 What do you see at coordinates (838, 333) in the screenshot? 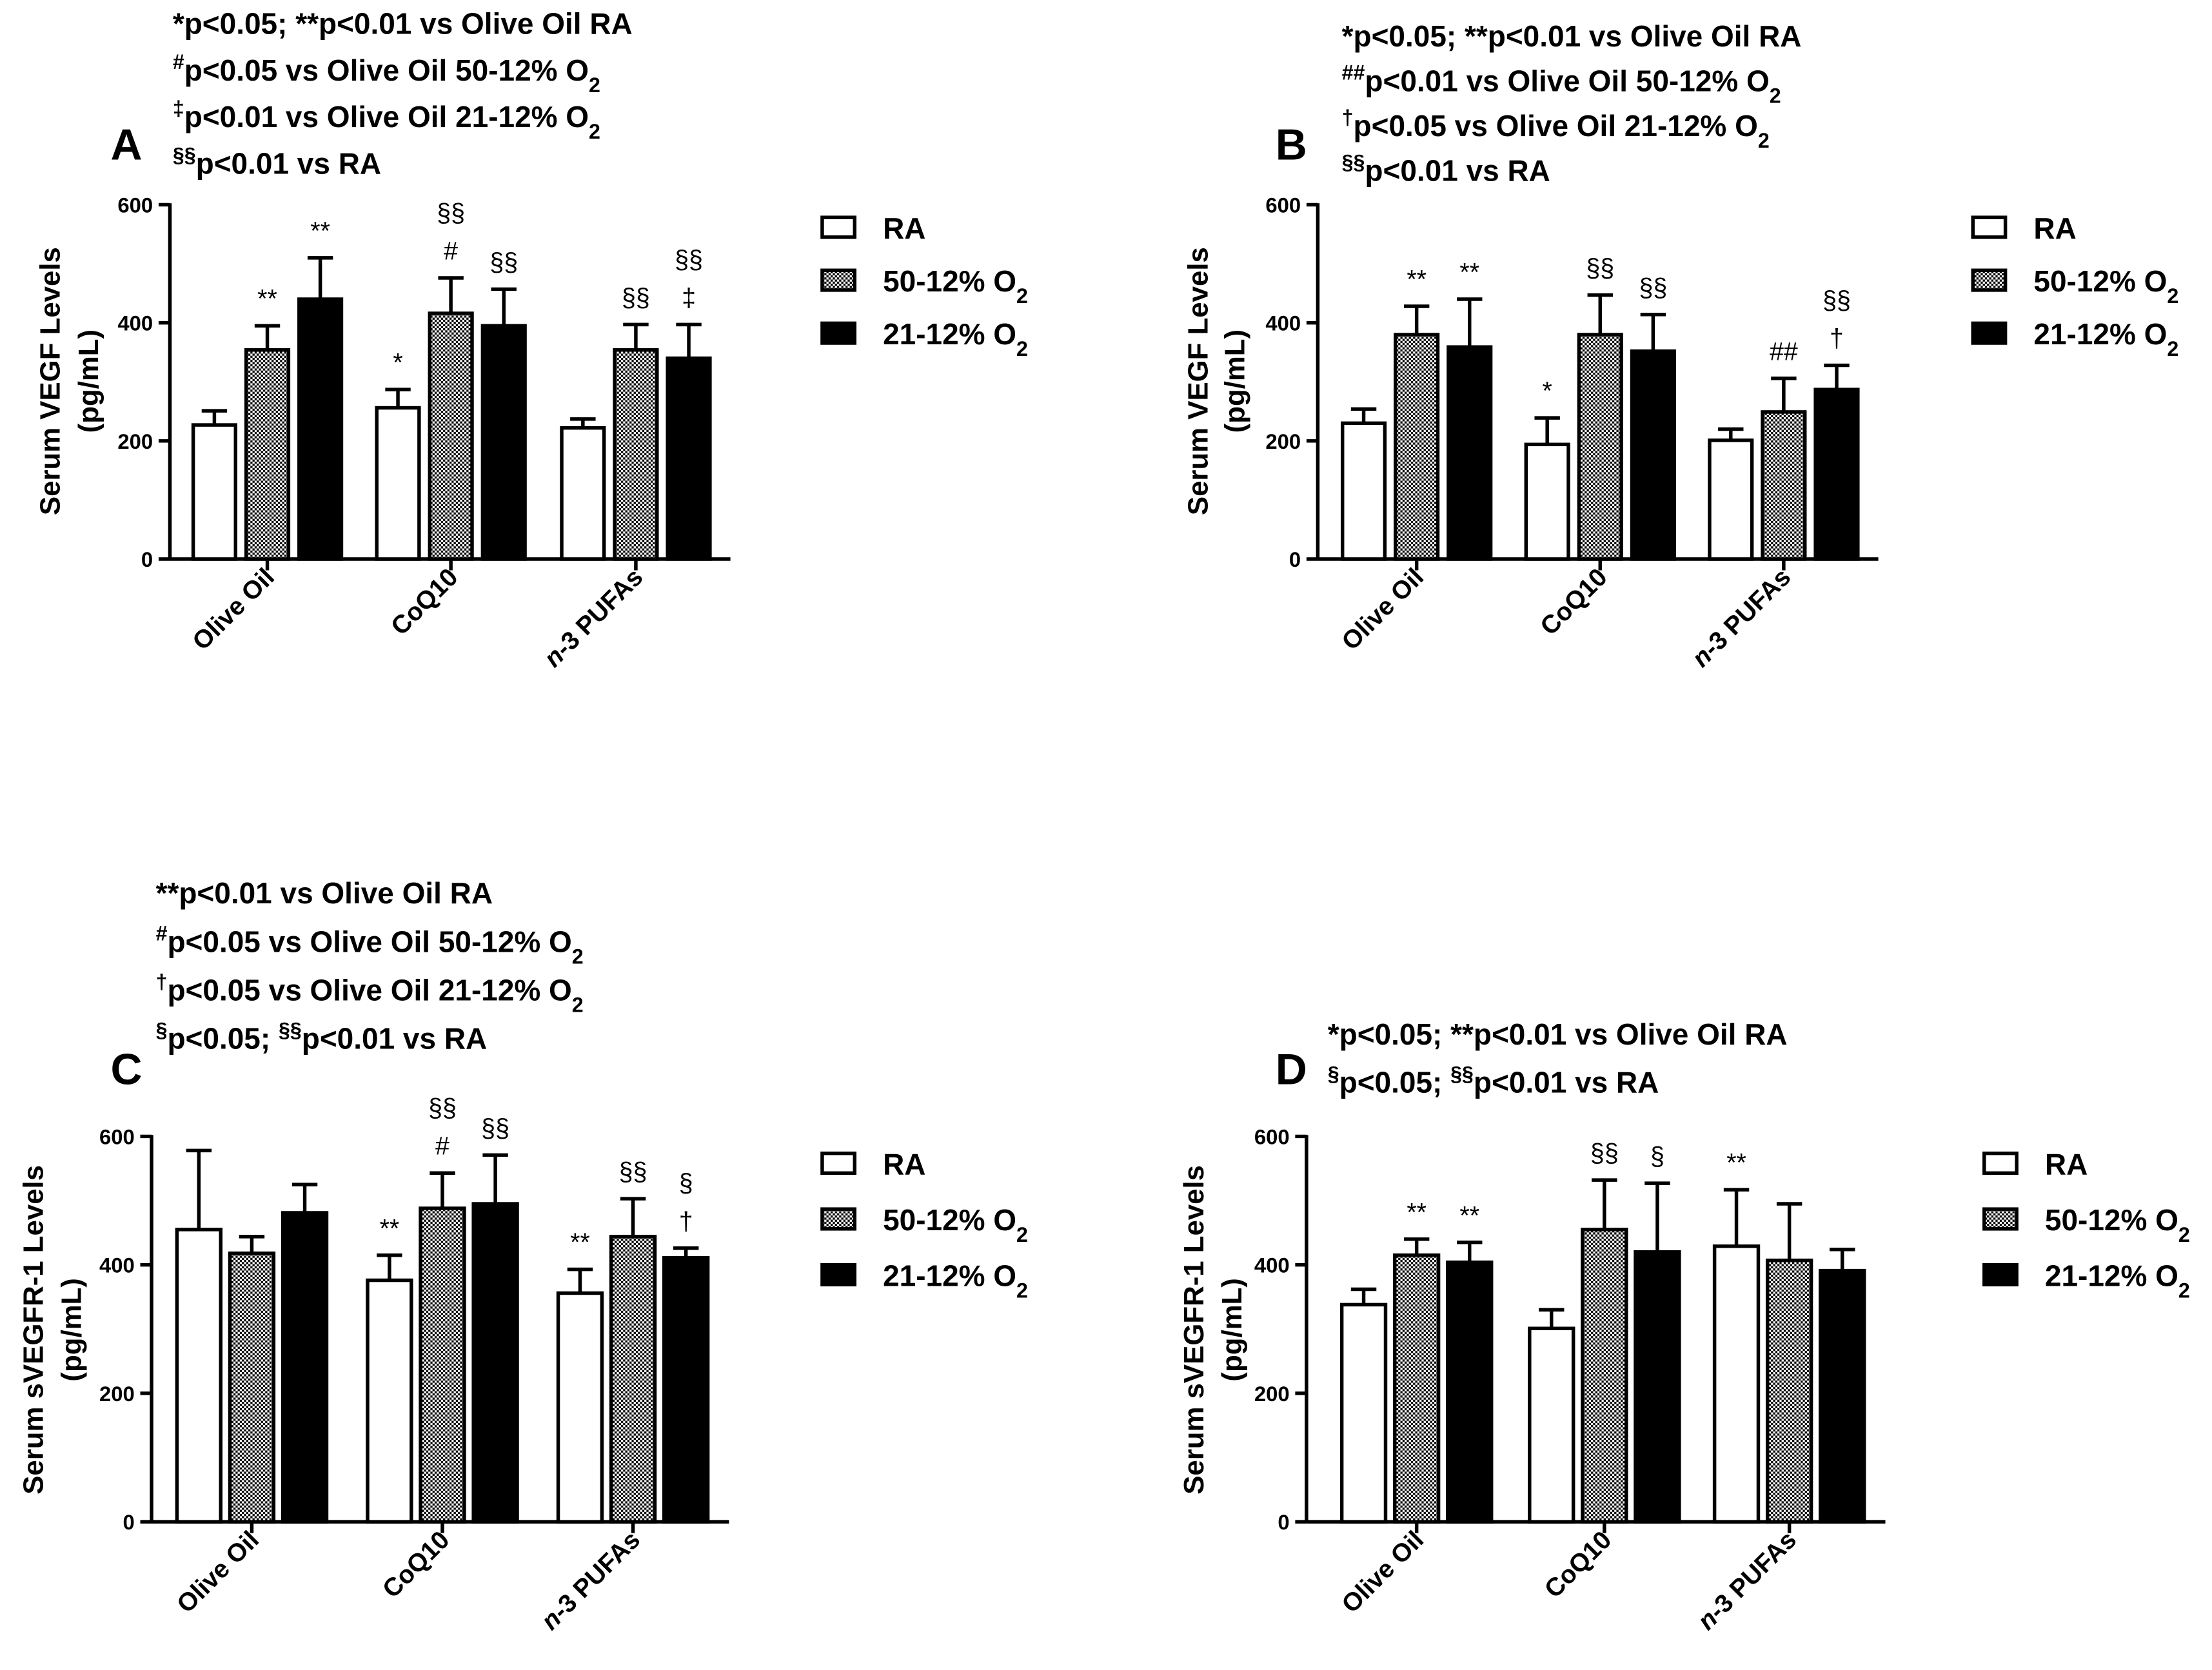
I see `panel-a-legend-swatch-21-12-o2` at bounding box center [838, 333].